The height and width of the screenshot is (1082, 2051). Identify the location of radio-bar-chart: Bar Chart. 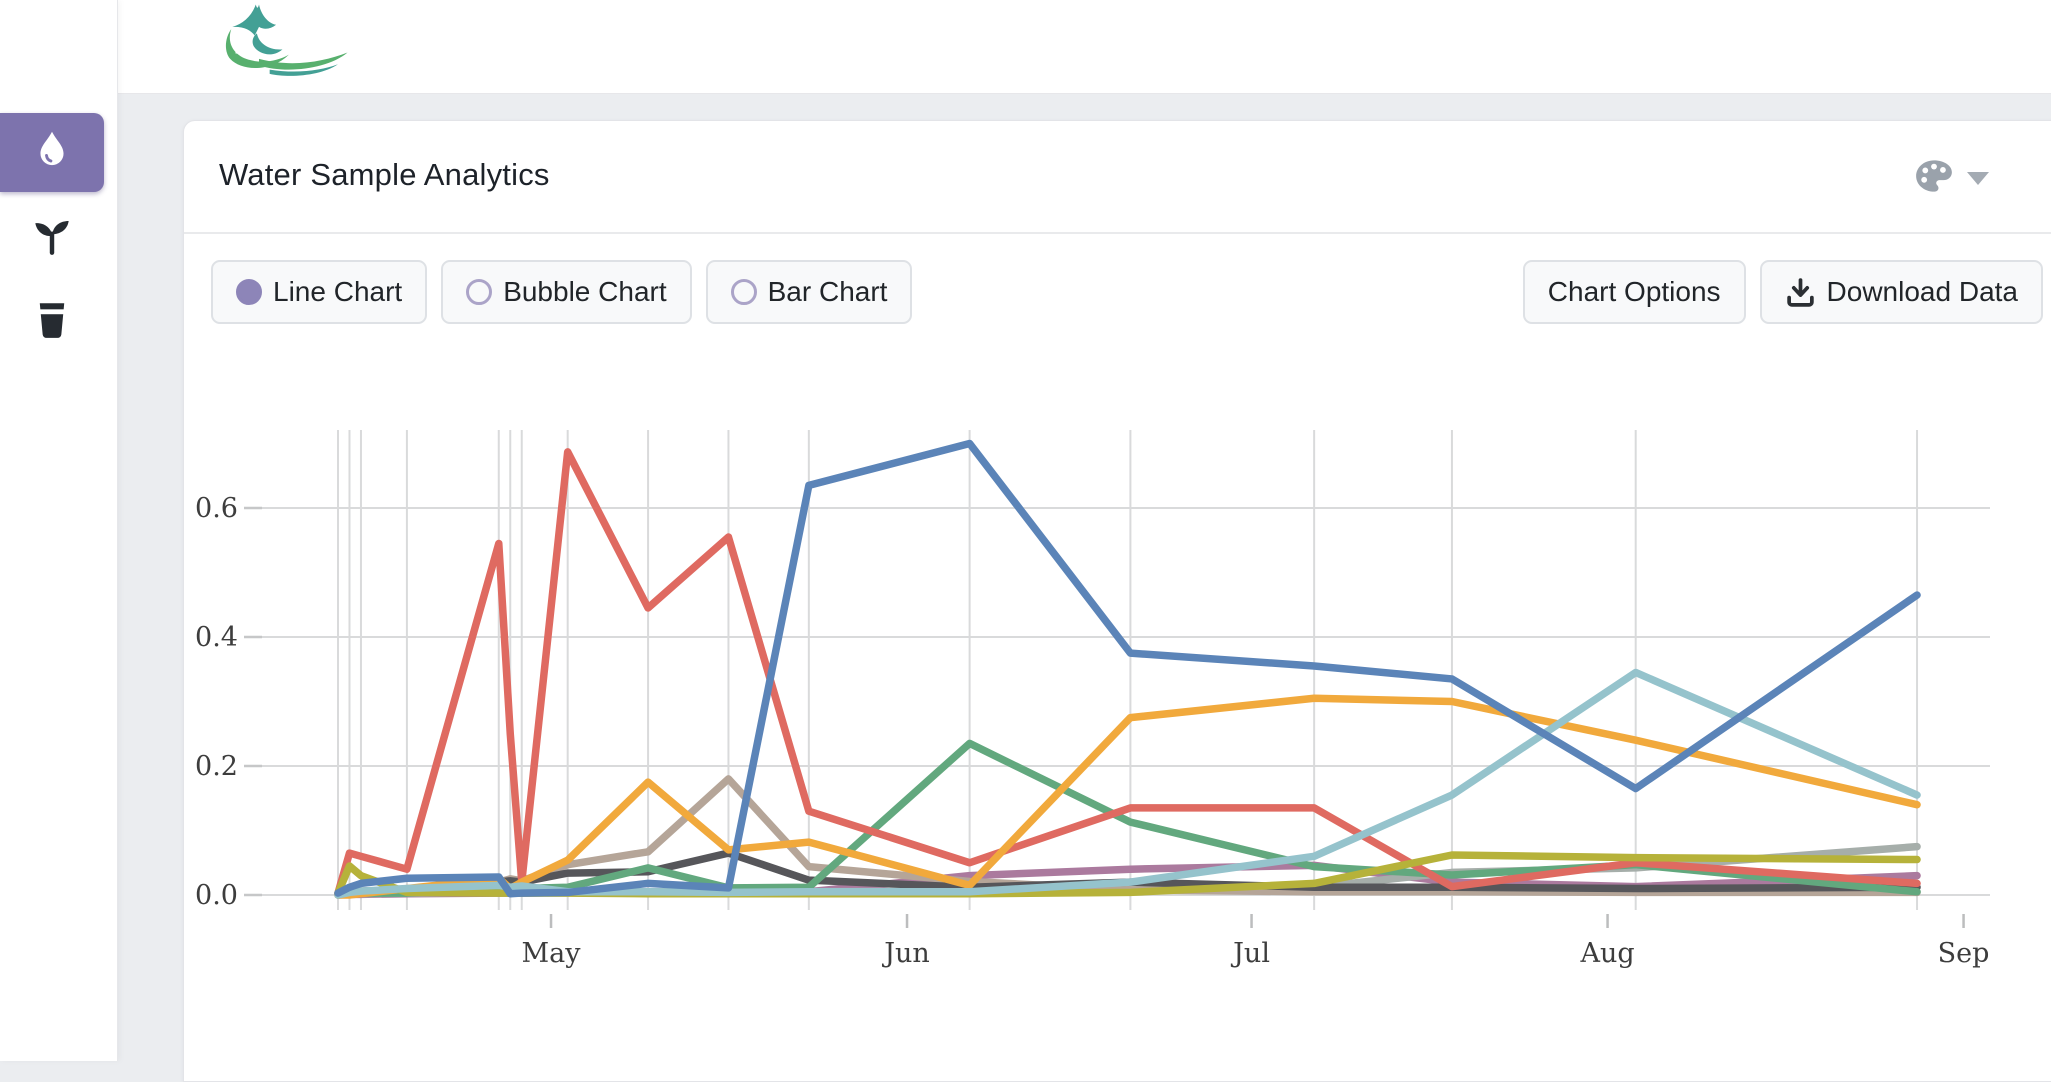
(809, 292).